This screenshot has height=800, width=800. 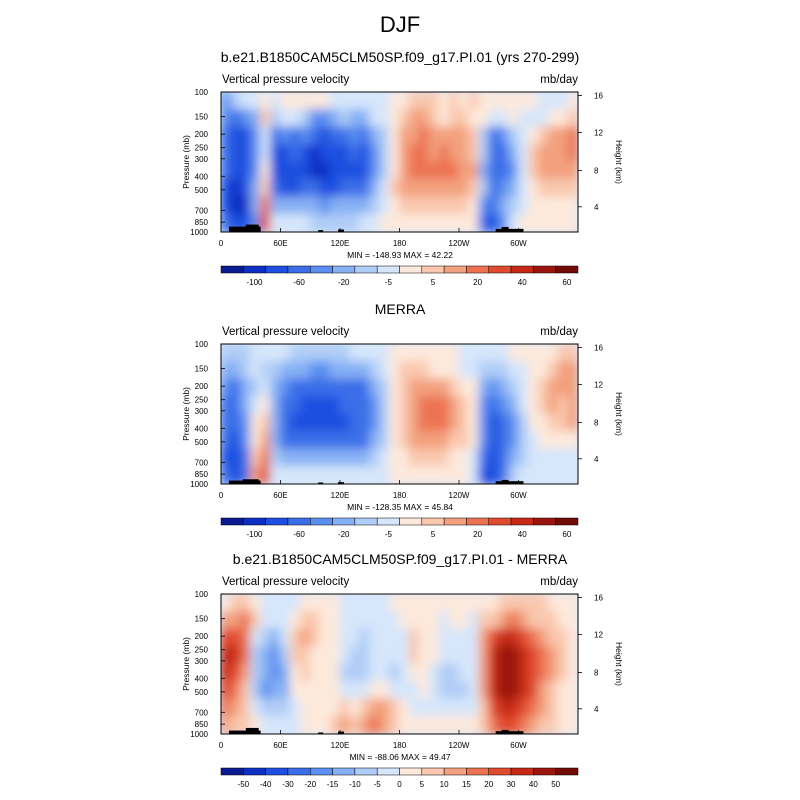 I want to click on colorbar-label: -60, so click(x=299, y=282).